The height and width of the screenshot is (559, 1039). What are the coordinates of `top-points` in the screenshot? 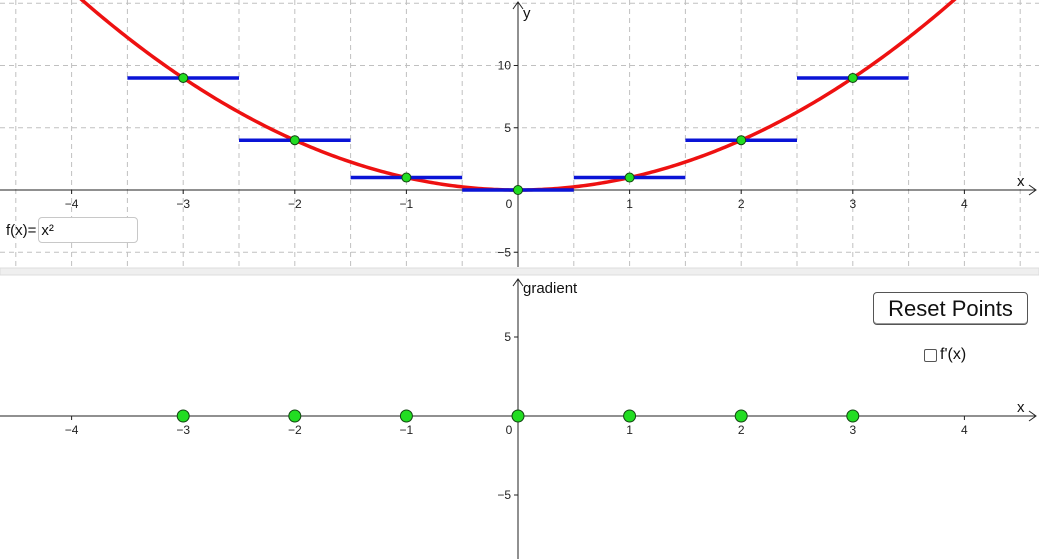 It's located at (518, 133).